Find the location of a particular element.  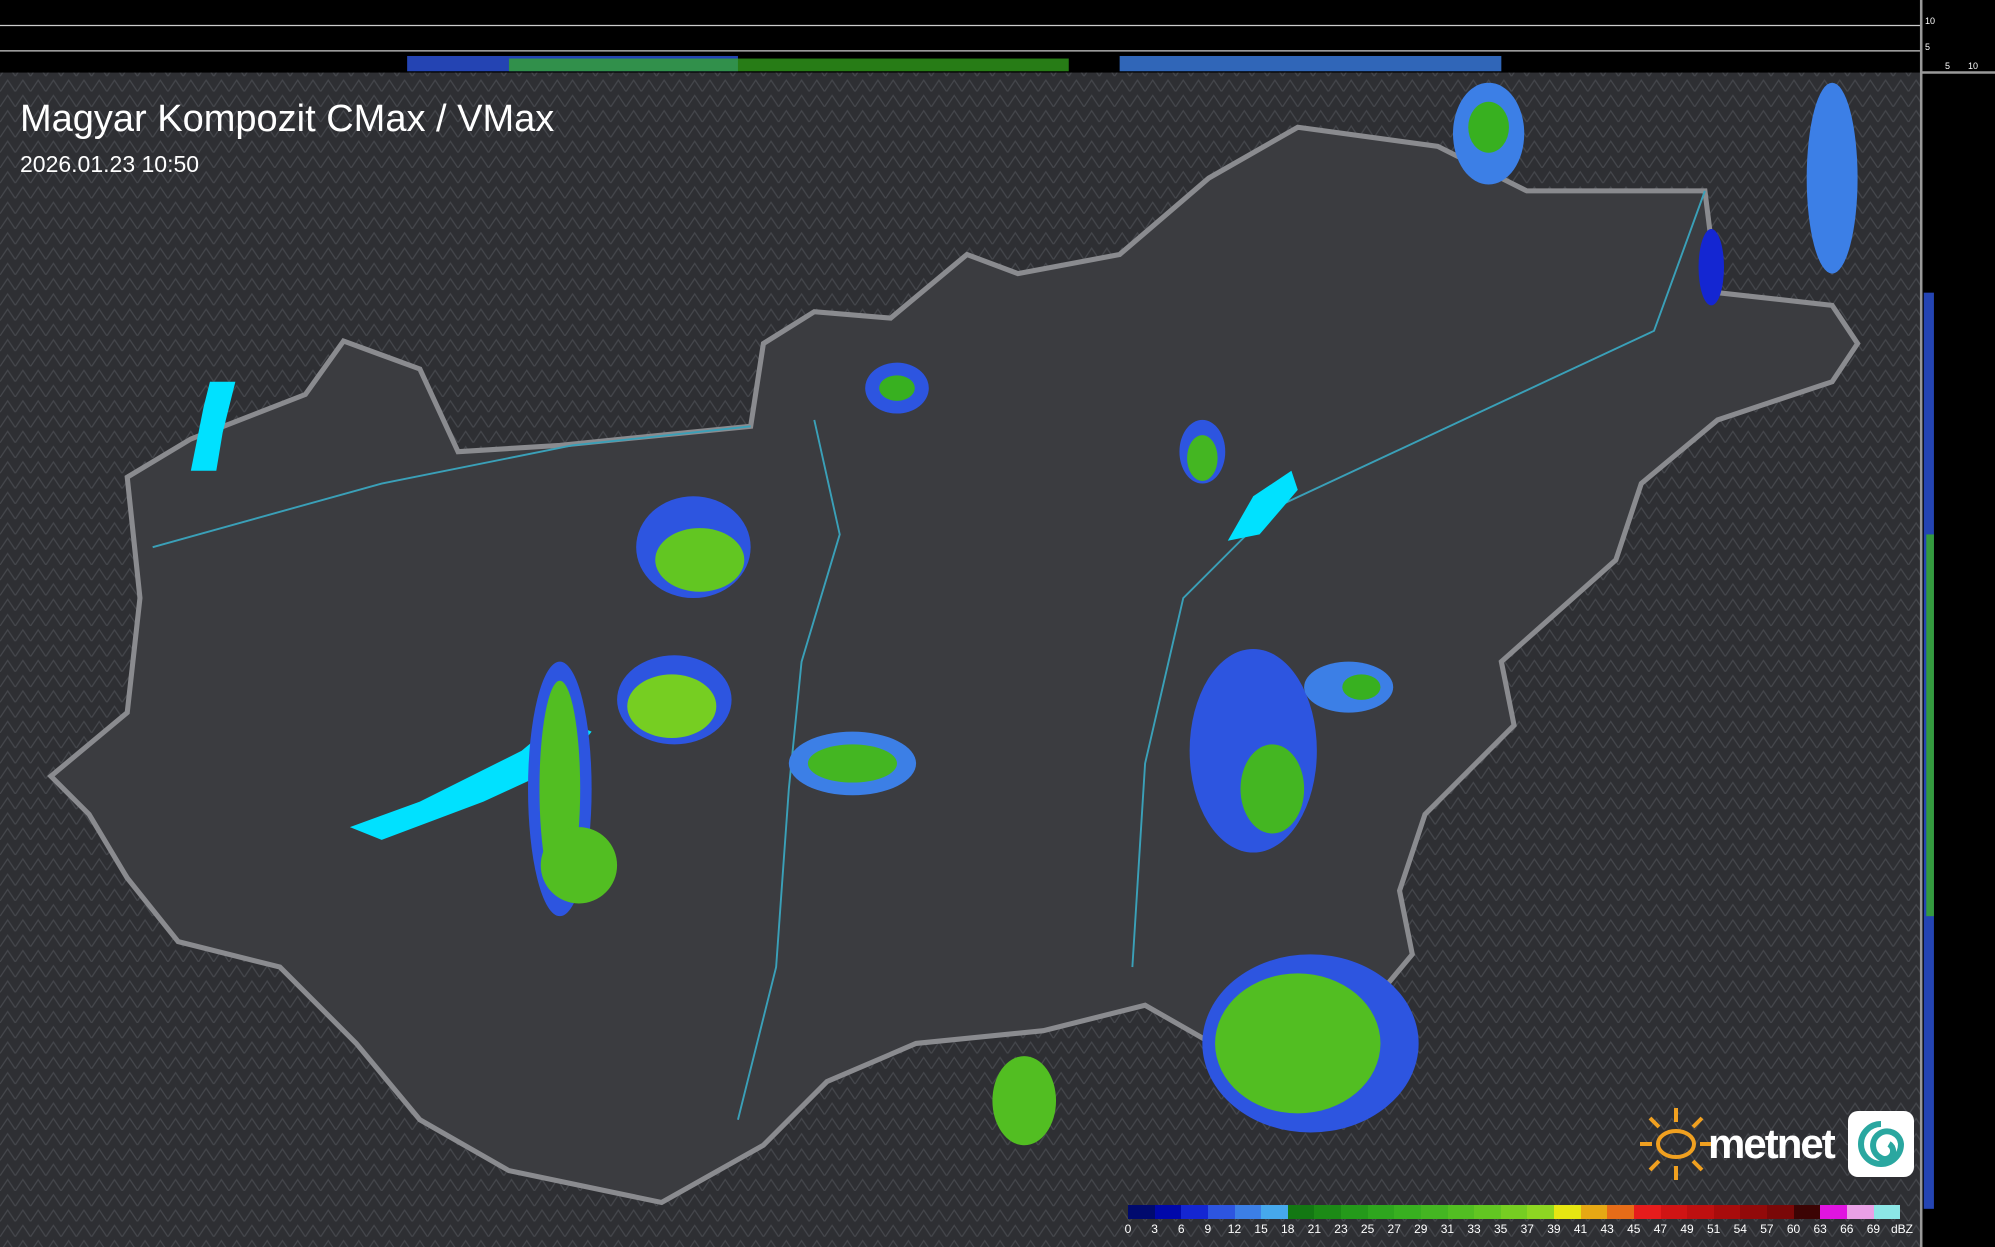

legend-label: 57 is located at coordinates (1767, 1229).